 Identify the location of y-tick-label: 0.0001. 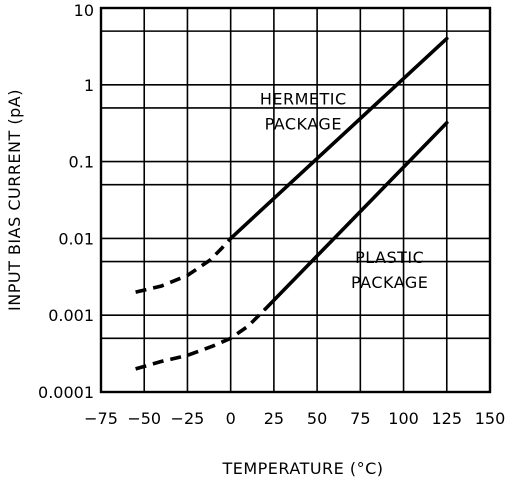
(66, 392).